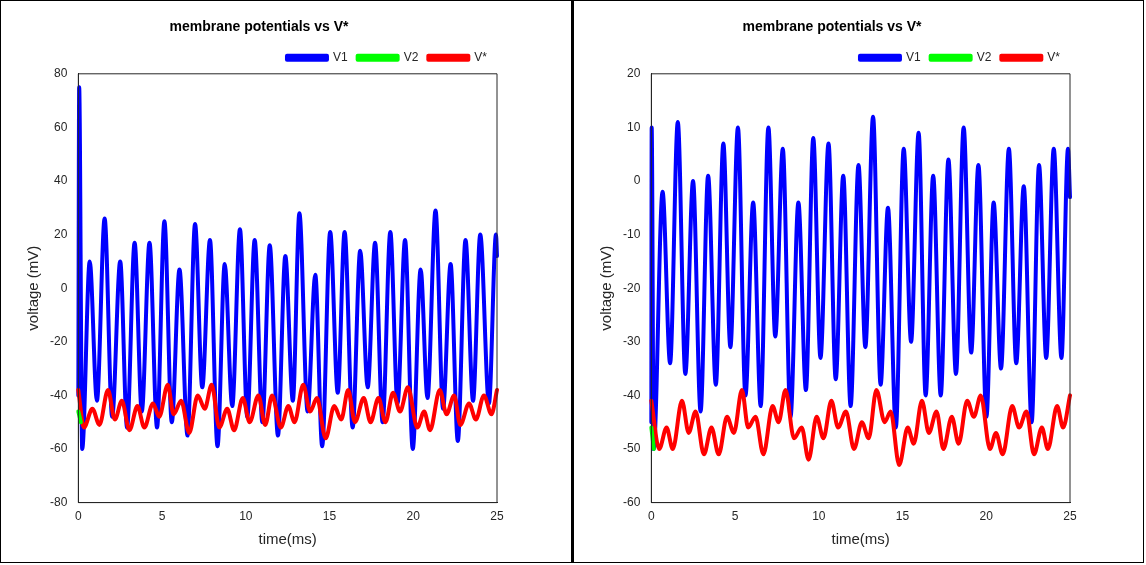 Image resolution: width=1146 pixels, height=565 pixels. What do you see at coordinates (632, 233) in the screenshot?
I see `y-tick-label: -10` at bounding box center [632, 233].